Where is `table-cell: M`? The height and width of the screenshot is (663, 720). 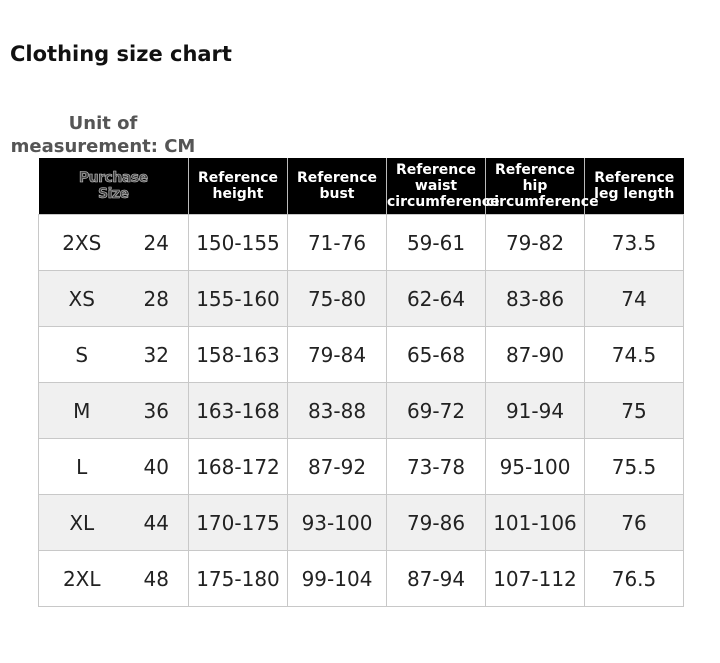 table-cell: M is located at coordinates (81, 410).